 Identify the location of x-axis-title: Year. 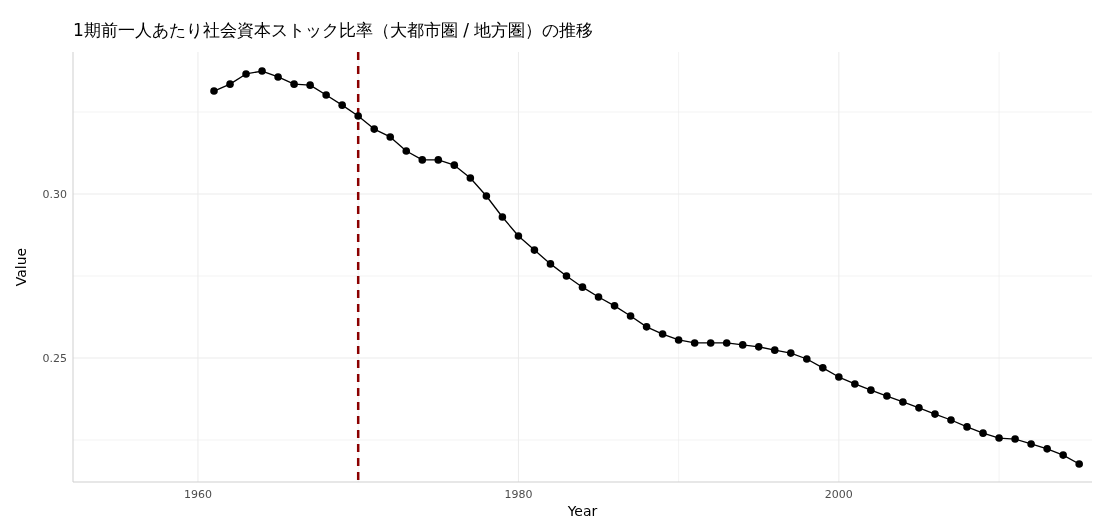
(582, 511).